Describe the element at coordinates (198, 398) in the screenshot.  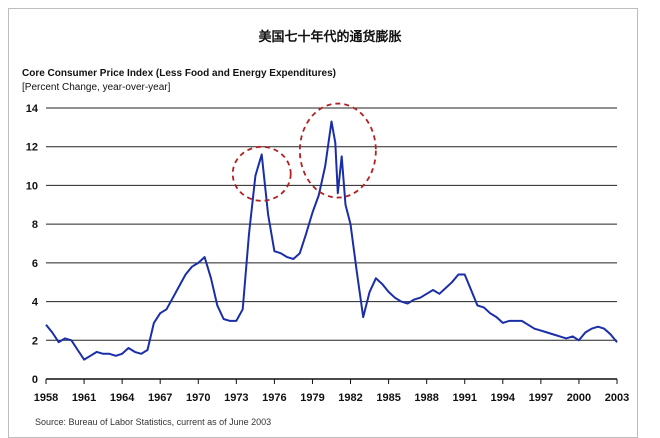
I see `x-tick-label: 1970` at that location.